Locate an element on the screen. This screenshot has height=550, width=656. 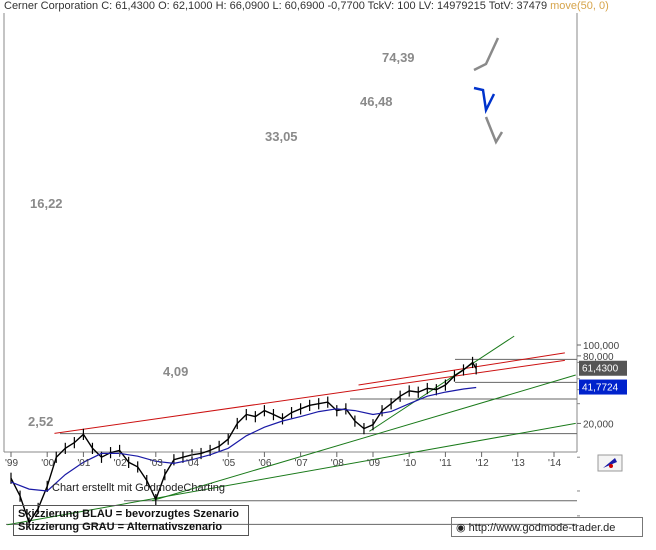
level-annotation: 74,39 is located at coordinates (398, 57).